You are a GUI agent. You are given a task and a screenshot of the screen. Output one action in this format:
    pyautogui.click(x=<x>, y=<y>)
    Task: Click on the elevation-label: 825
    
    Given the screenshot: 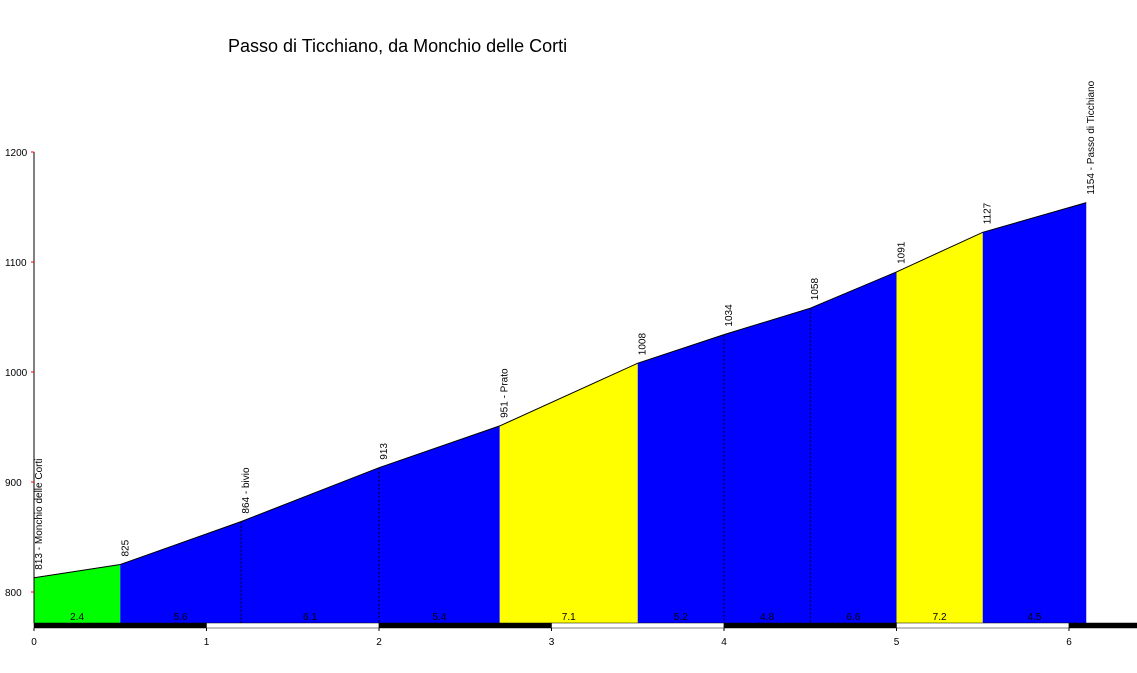 What is the action you would take?
    pyautogui.click(x=125, y=547)
    